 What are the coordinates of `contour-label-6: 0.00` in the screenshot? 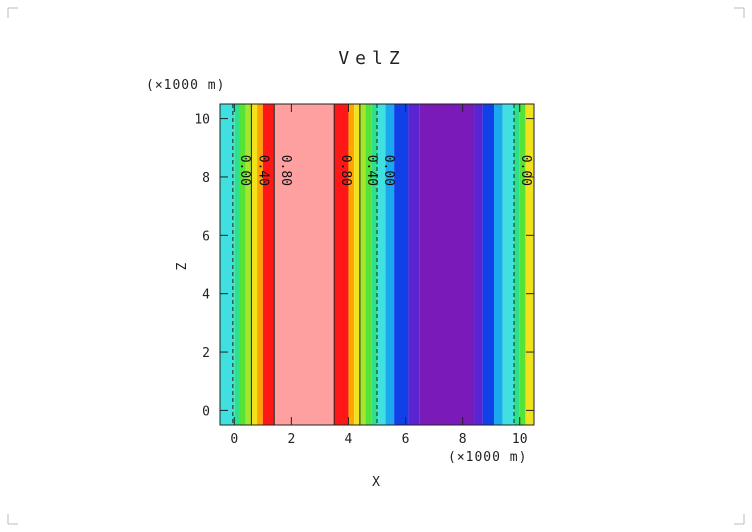 It's located at (525, 170).